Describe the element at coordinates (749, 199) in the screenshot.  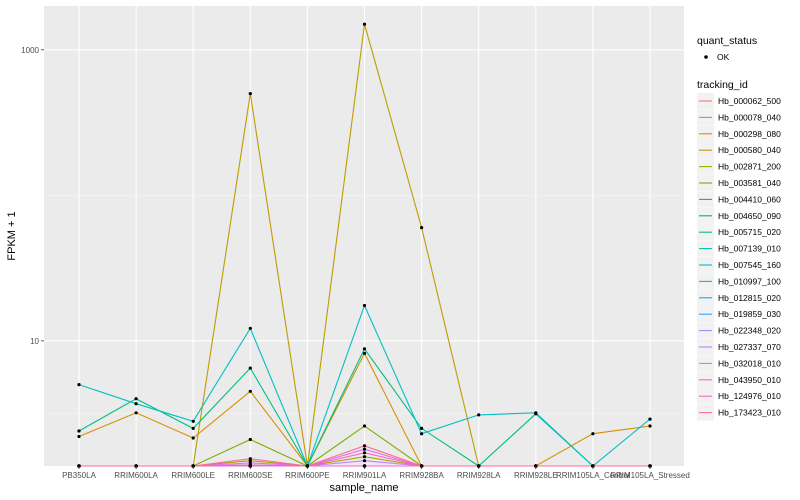
I see `legend-label: Hb_004410_060` at that location.